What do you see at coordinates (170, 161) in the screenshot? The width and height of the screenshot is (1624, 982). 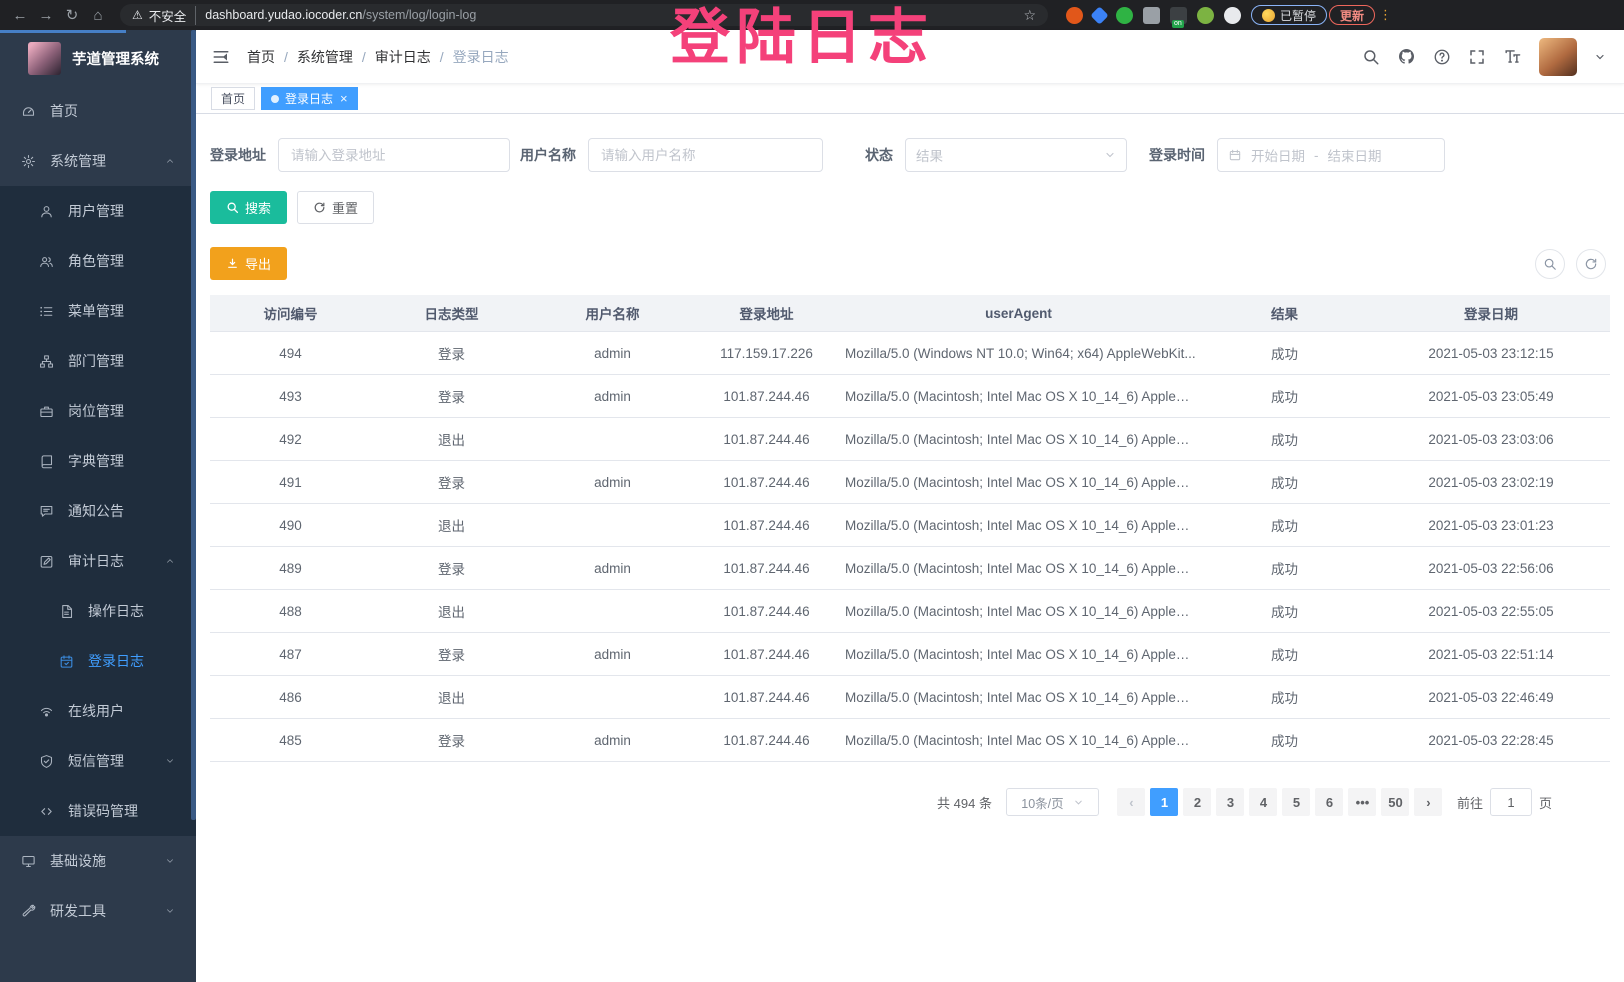 I see `chevron-up-icon` at bounding box center [170, 161].